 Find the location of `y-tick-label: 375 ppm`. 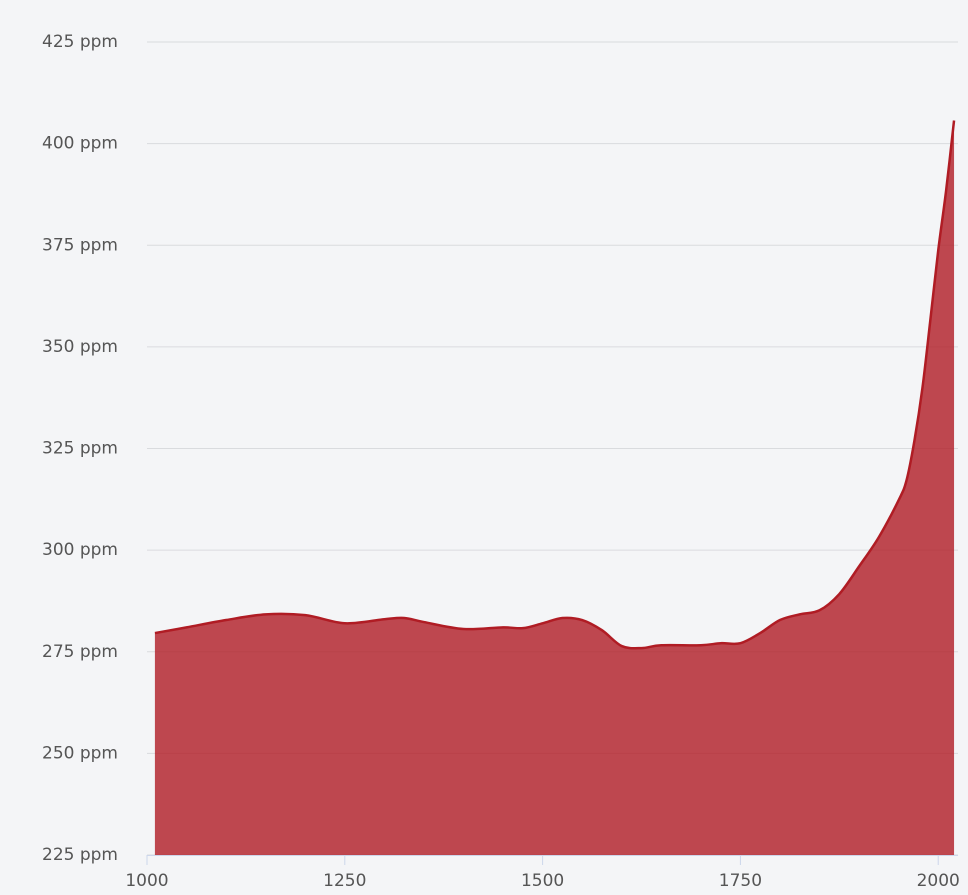

y-tick-label: 375 ppm is located at coordinates (80, 245).